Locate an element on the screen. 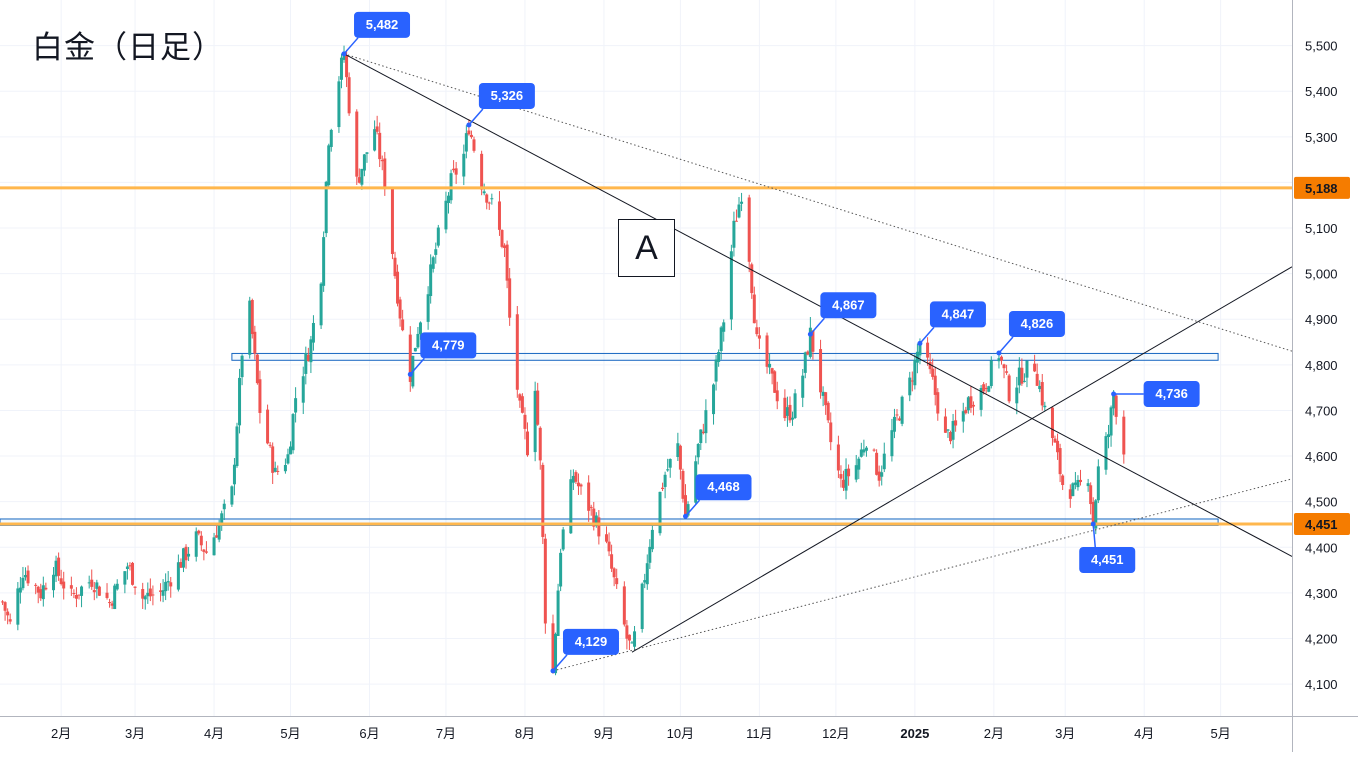 The width and height of the screenshot is (1358, 757). price-callout-2: 4,779 is located at coordinates (442, 354).